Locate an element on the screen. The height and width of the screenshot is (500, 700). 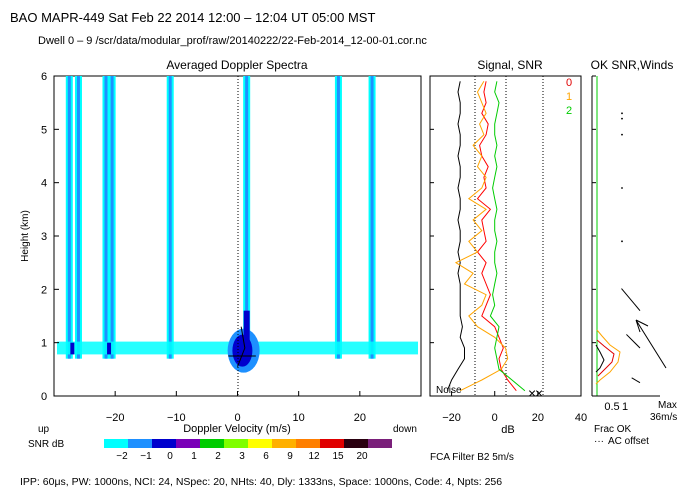
winds-ok-noise is located at coordinates (600, 358).